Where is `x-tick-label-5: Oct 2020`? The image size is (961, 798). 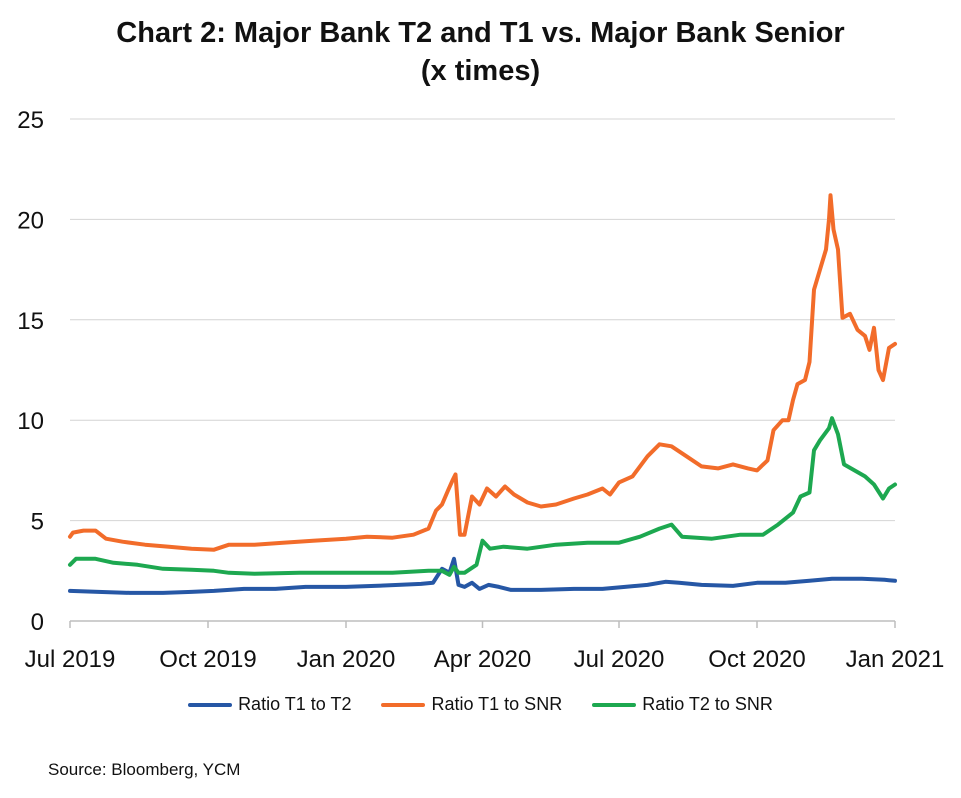 x-tick-label-5: Oct 2020 is located at coordinates (756, 659).